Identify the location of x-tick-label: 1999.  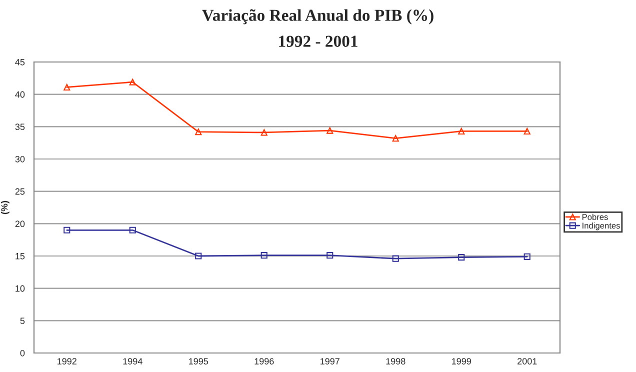
(461, 361).